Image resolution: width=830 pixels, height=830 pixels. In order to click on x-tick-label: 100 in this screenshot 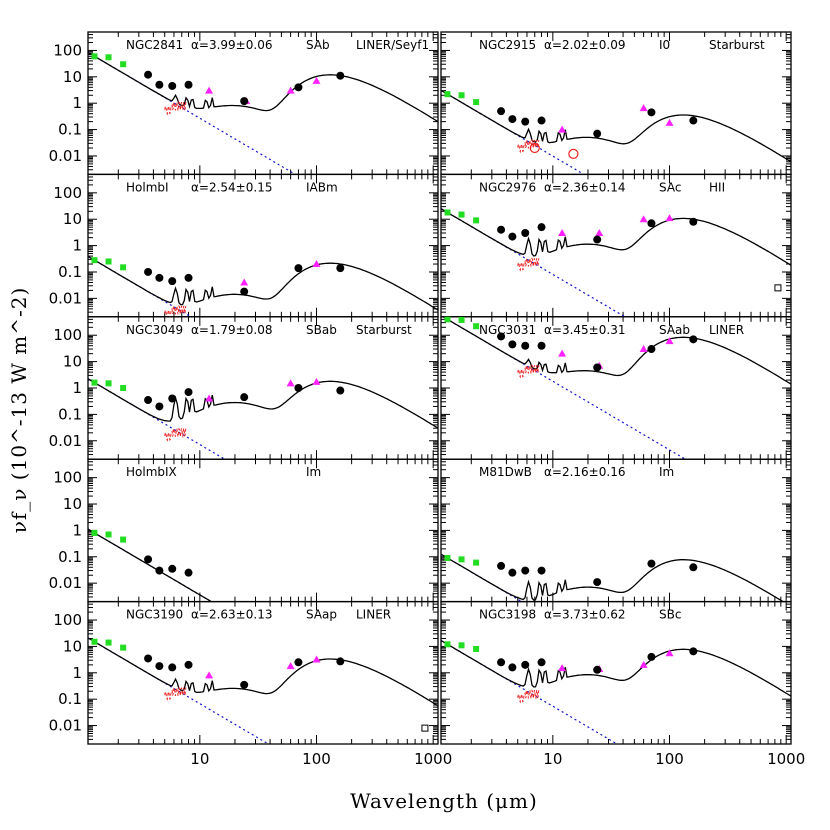, I will do `click(316, 759)`.